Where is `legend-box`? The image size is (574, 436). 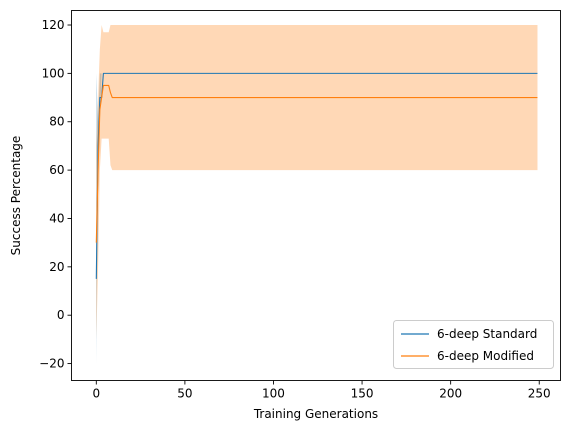
legend-box is located at coordinates (473, 344).